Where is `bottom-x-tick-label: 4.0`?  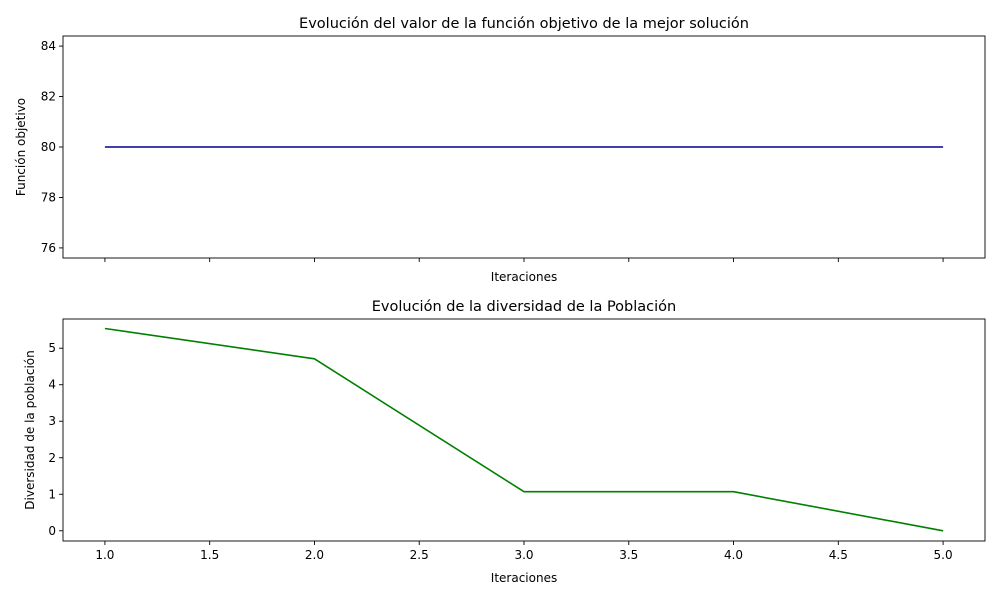 bottom-x-tick-label: 4.0 is located at coordinates (733, 555).